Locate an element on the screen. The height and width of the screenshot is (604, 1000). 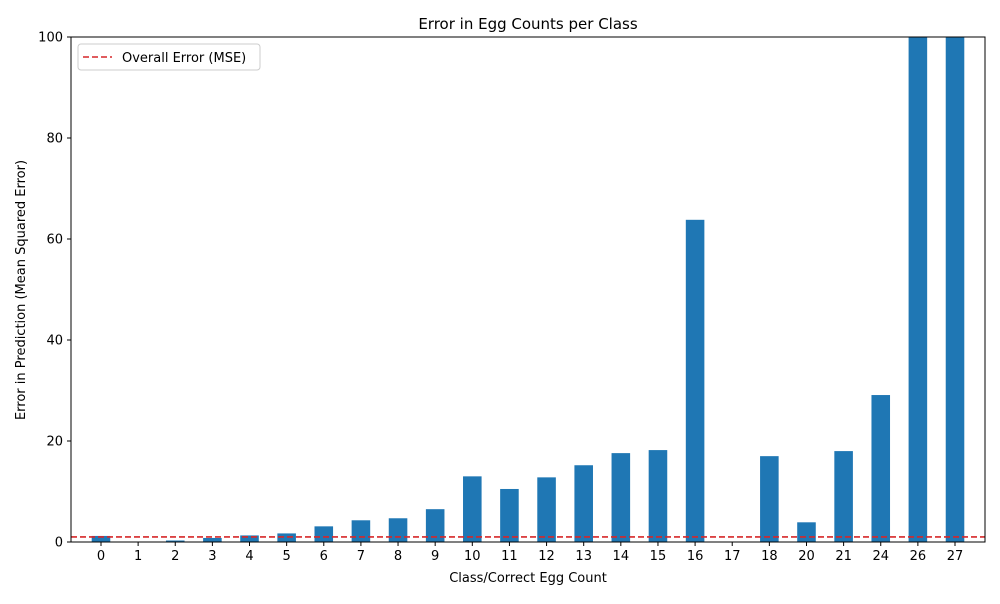
y-tick-label-20: 20 is located at coordinates (54, 442).